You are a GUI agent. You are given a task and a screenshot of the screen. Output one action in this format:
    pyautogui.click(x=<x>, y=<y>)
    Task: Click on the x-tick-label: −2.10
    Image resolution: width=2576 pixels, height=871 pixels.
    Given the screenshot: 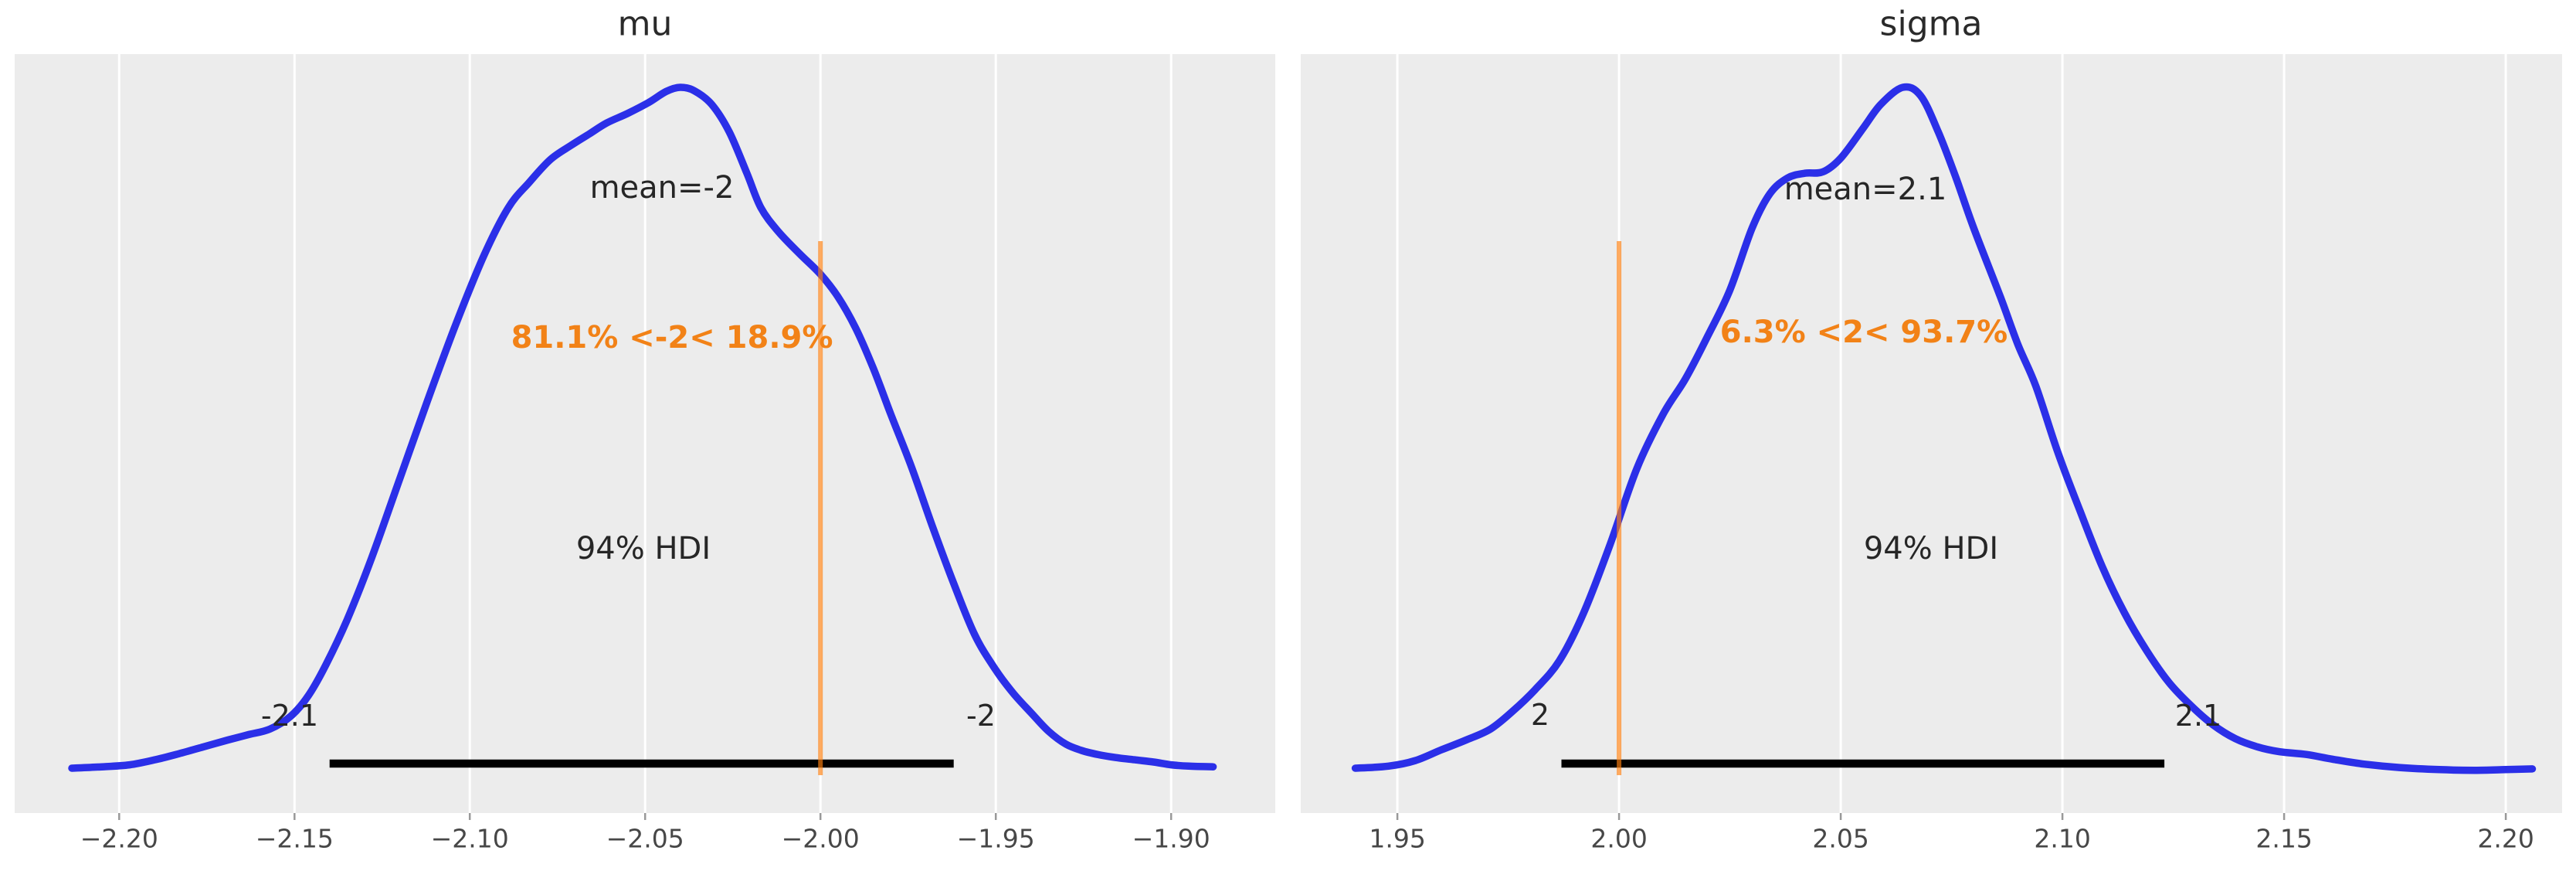 What is the action you would take?
    pyautogui.click(x=470, y=839)
    